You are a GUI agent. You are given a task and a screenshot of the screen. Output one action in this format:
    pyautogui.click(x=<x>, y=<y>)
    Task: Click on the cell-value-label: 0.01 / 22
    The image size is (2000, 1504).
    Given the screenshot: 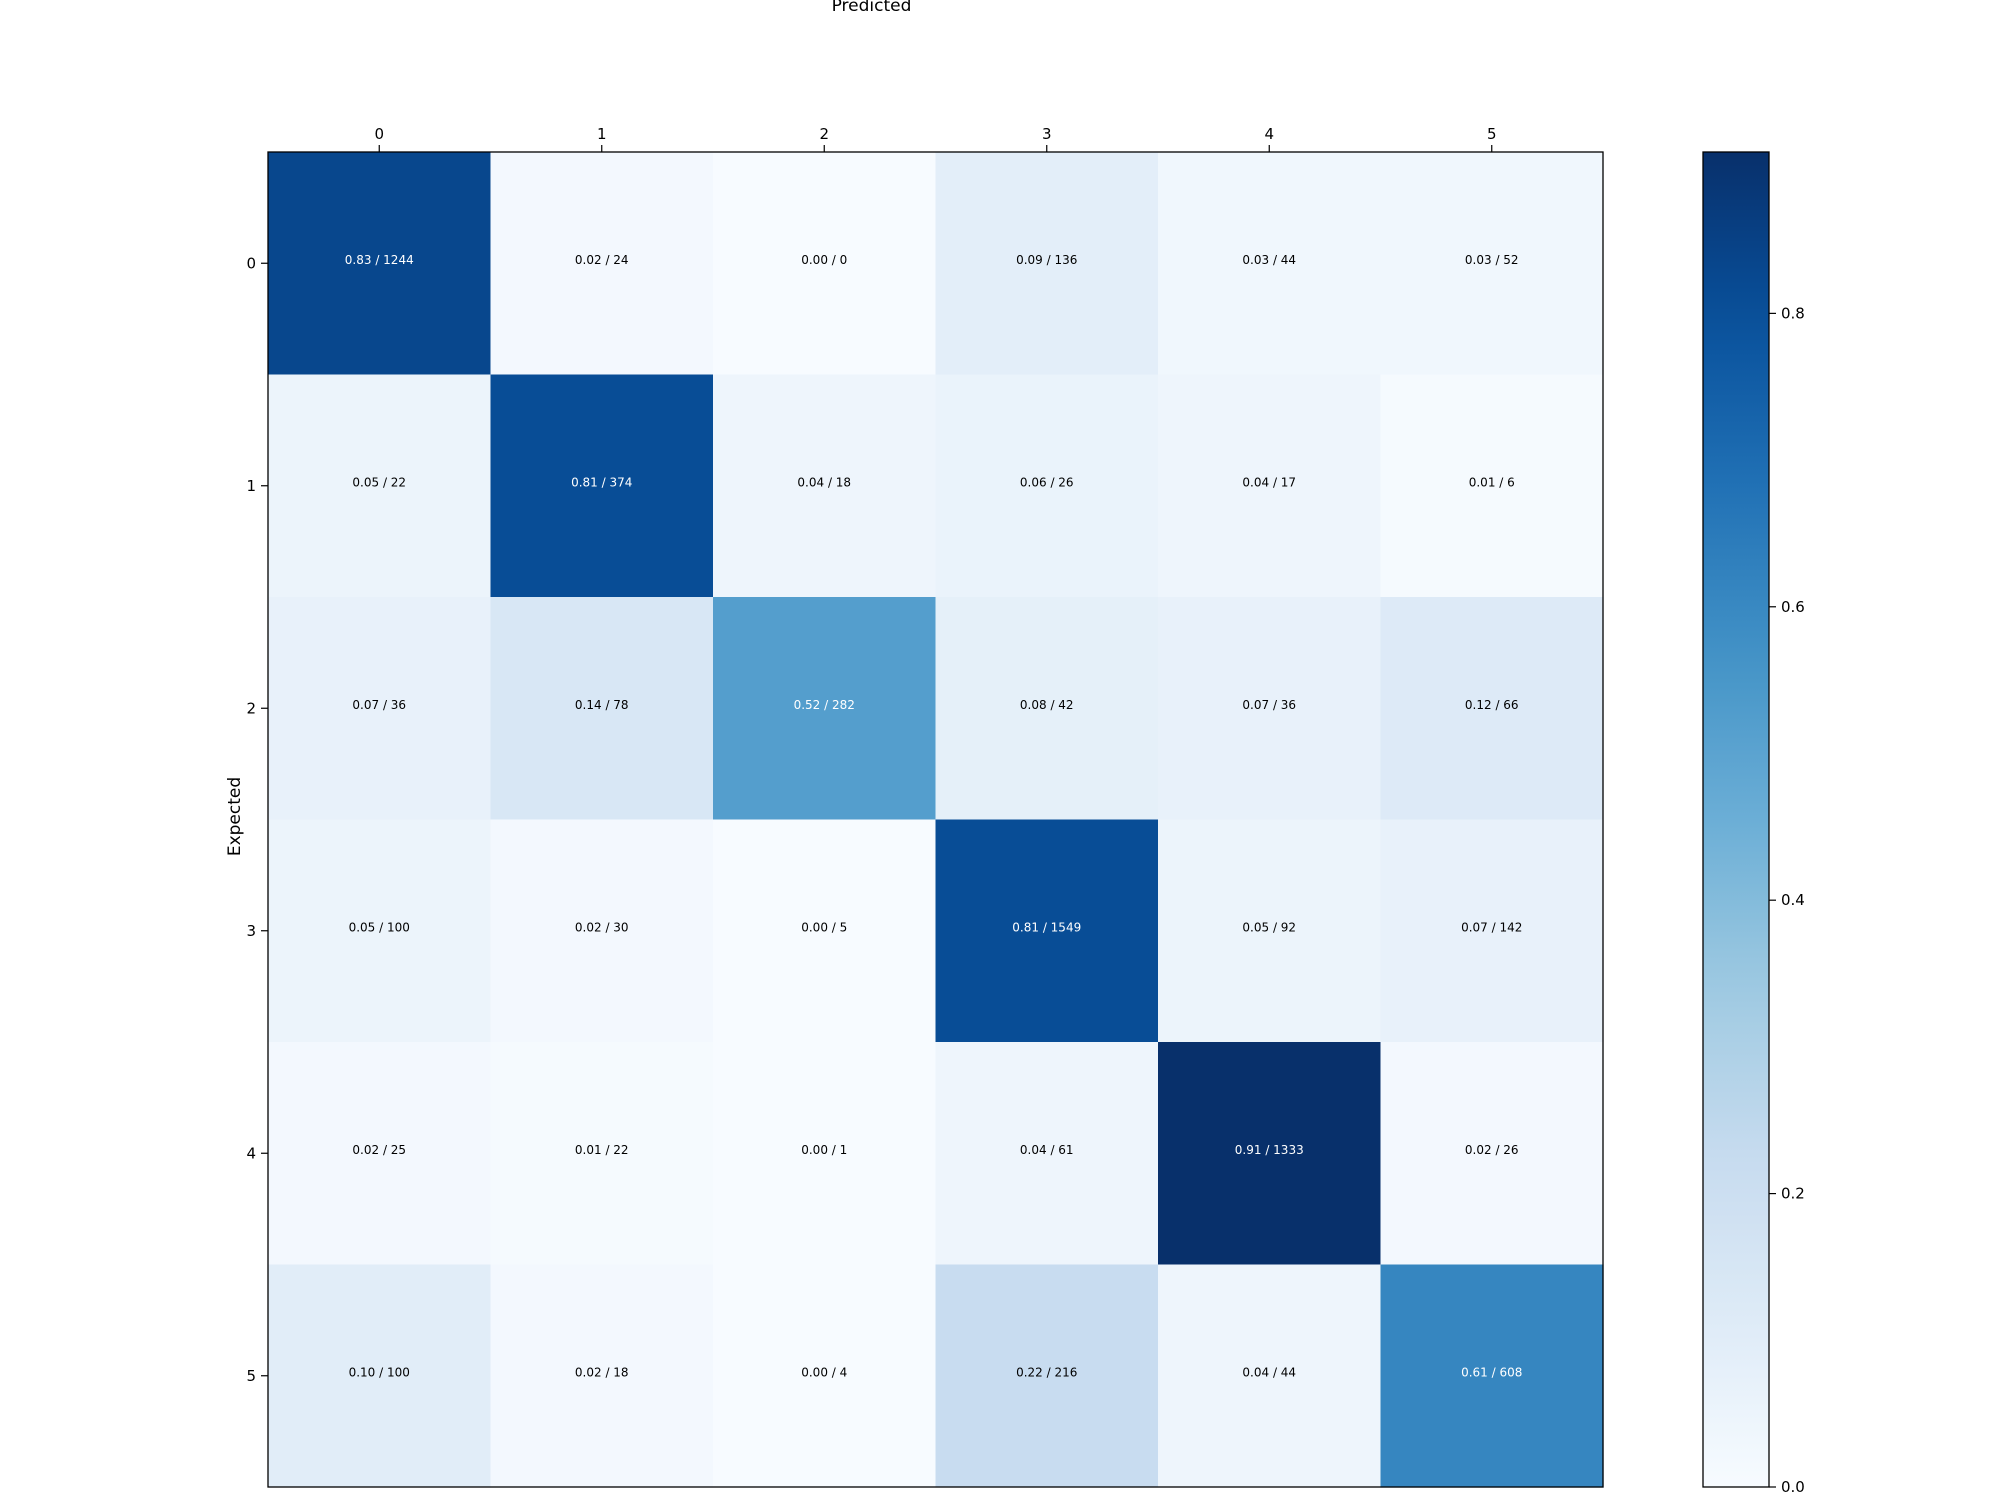 What is the action you would take?
    pyautogui.click(x=602, y=1150)
    